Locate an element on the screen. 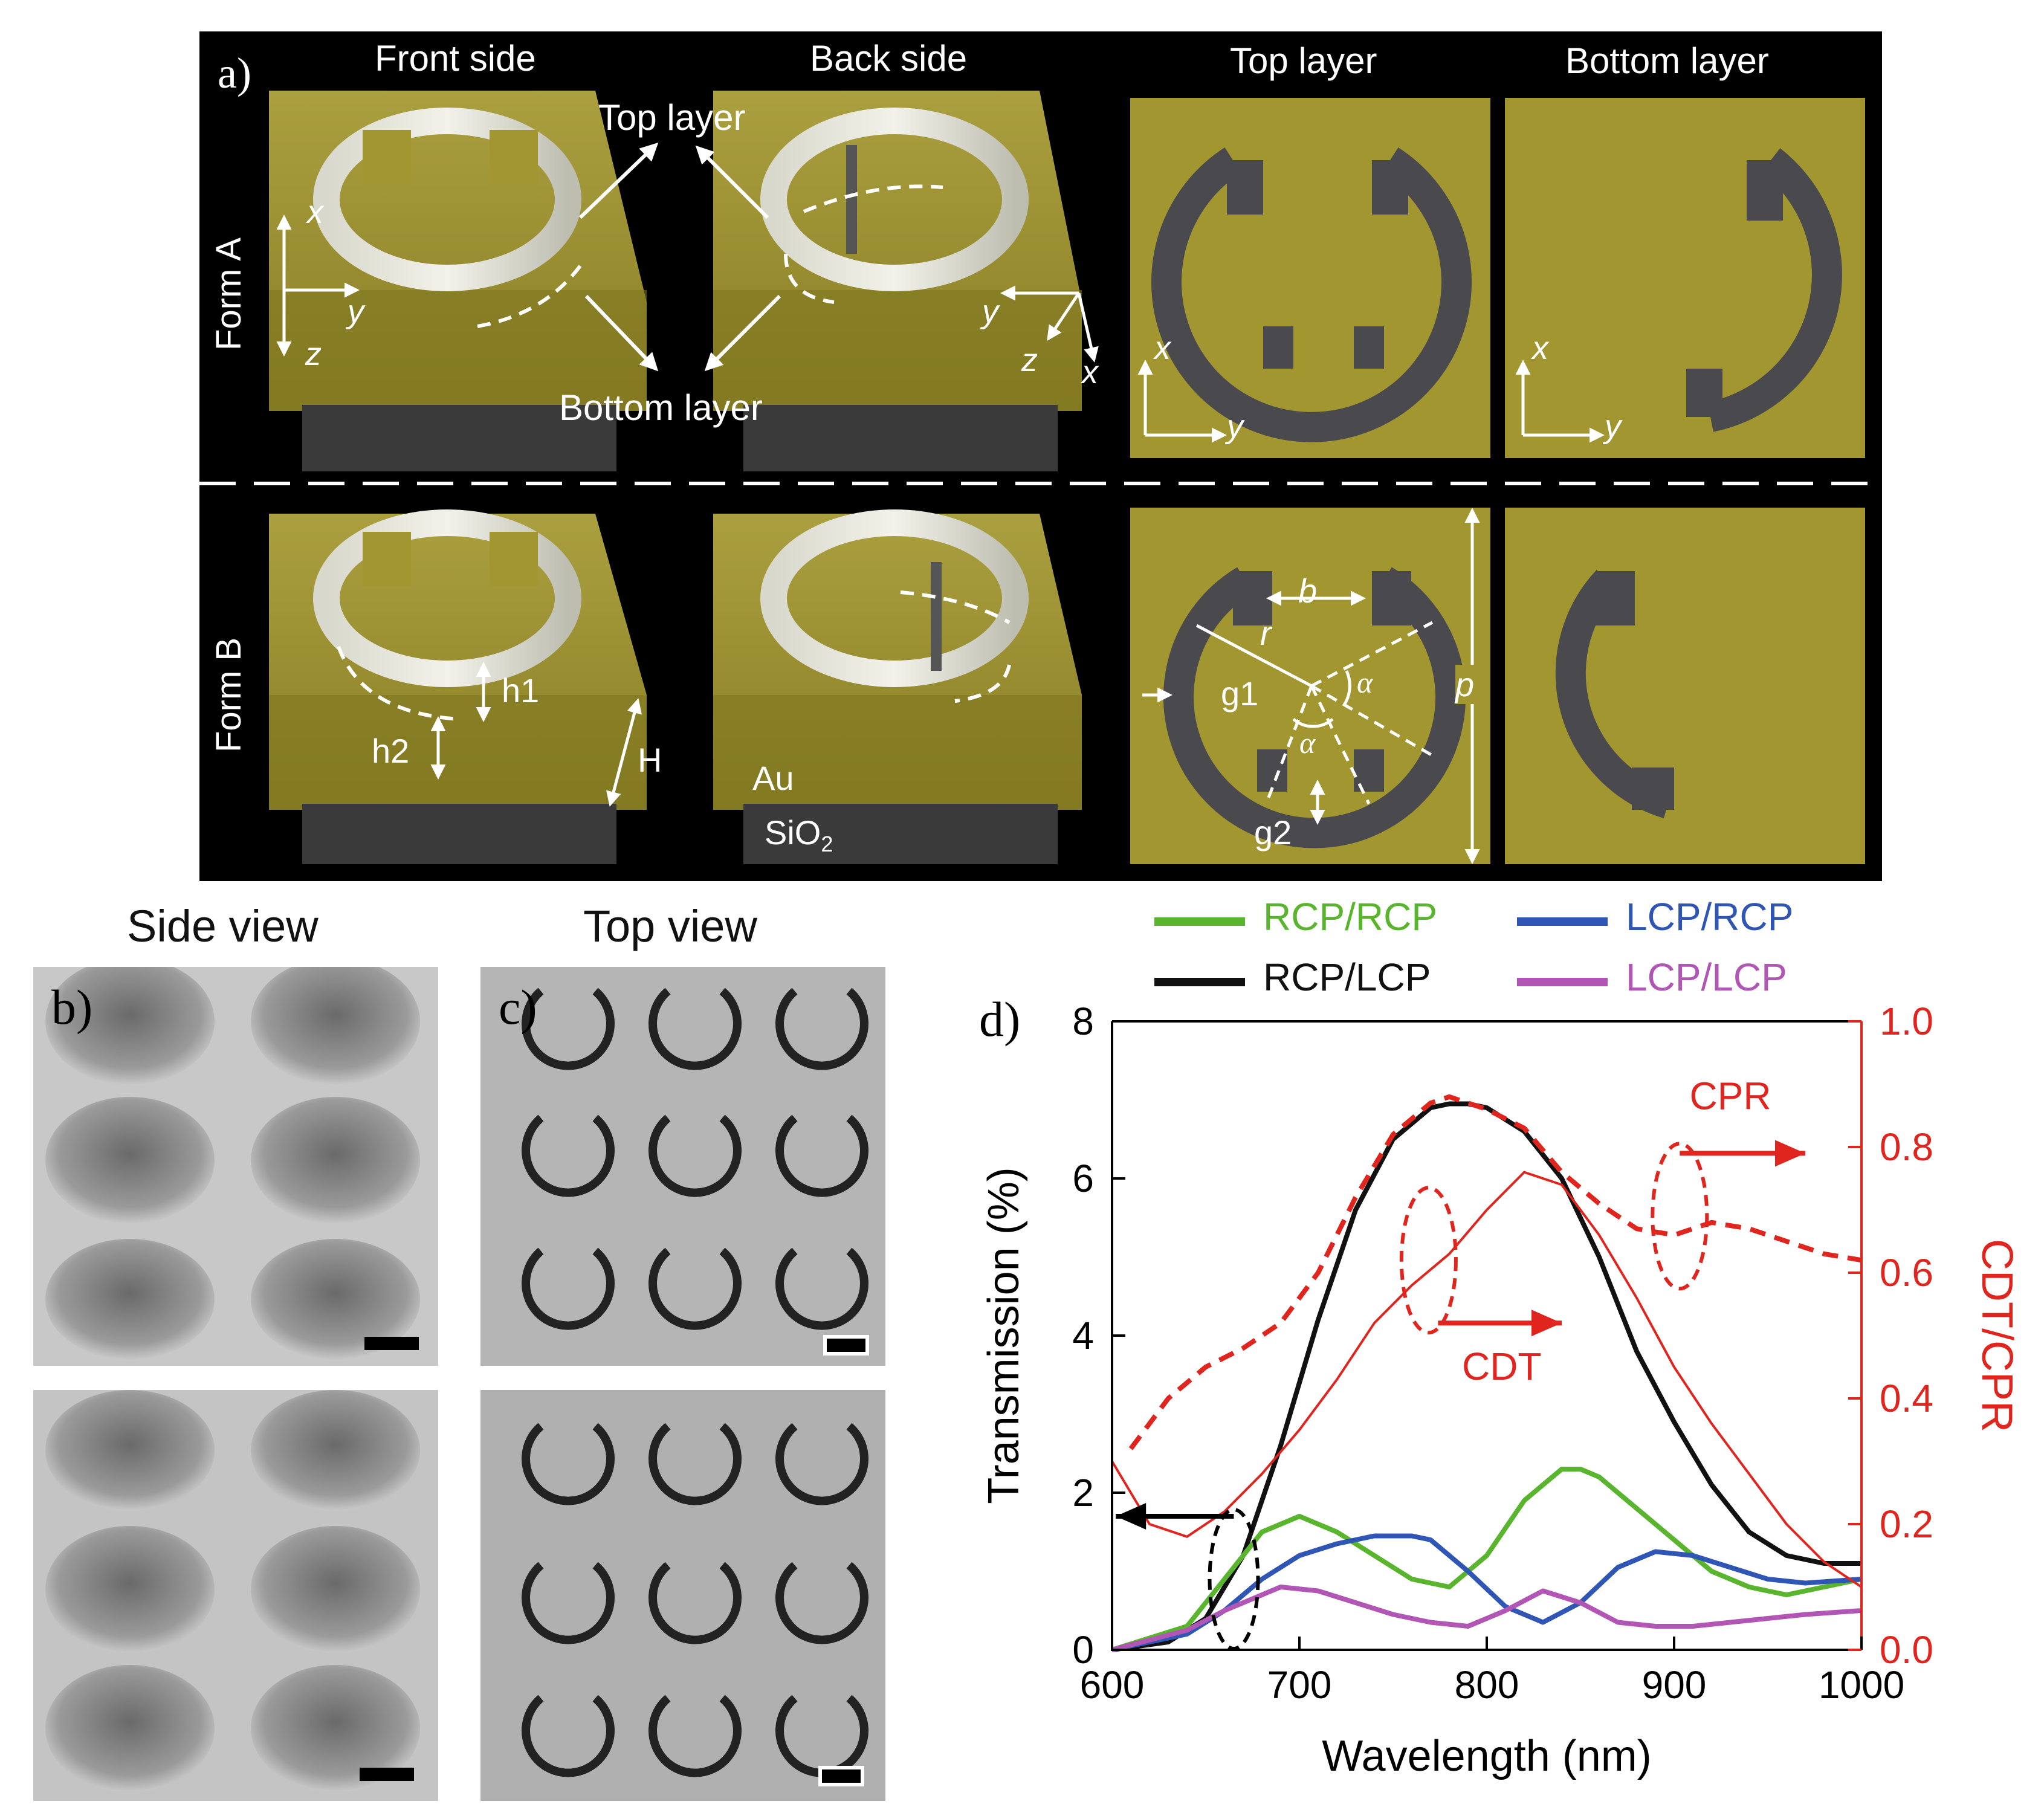  legend-swatch-rcp-lcp is located at coordinates (1199, 982).